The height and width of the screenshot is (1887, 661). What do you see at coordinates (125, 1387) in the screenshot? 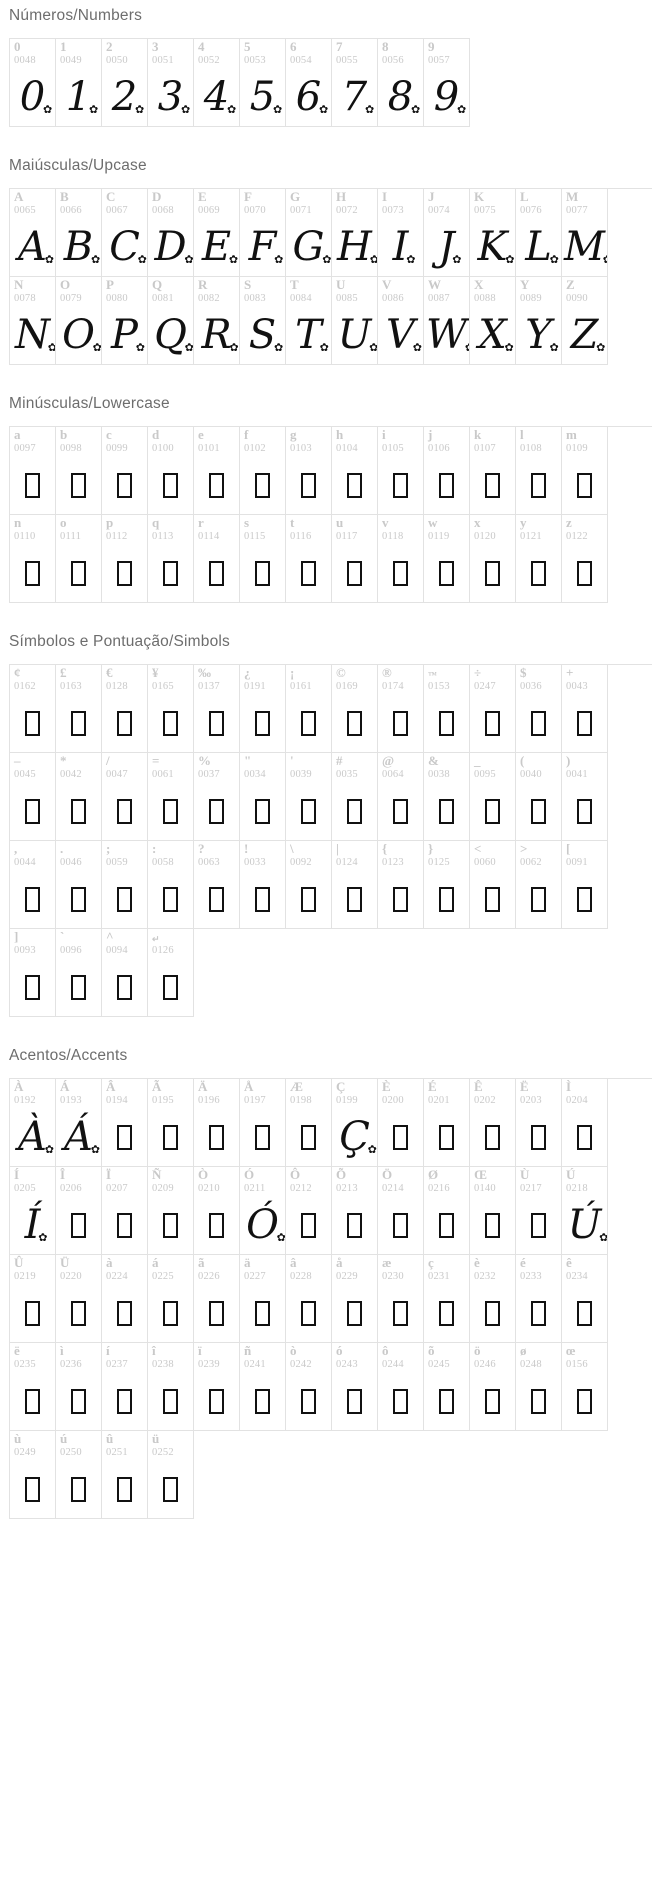
I see `glyph-cell: í 0237` at bounding box center [125, 1387].